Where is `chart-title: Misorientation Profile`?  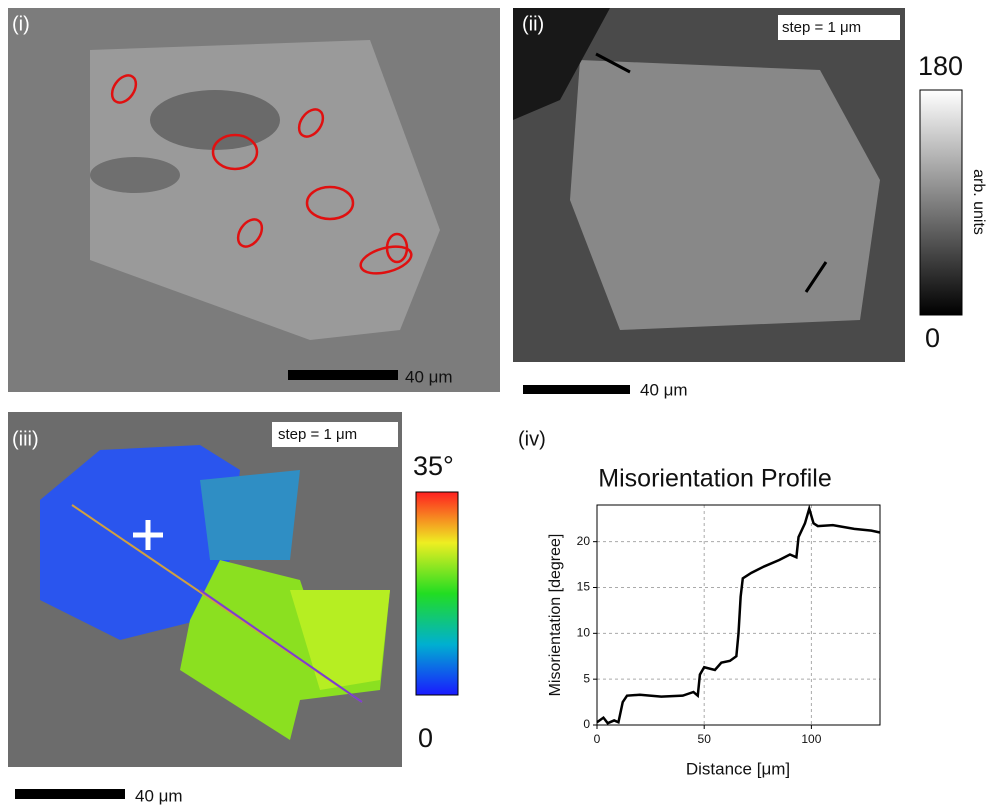 chart-title: Misorientation Profile is located at coordinates (714, 479).